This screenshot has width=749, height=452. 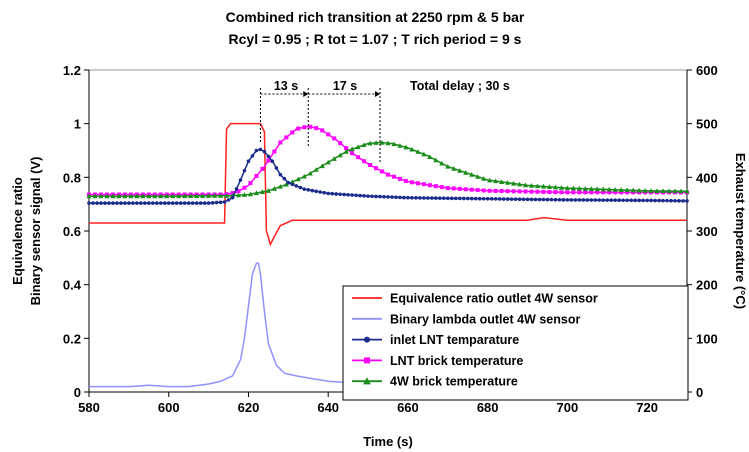 What do you see at coordinates (306, 94) in the screenshot?
I see `delay-arrow-head` at bounding box center [306, 94].